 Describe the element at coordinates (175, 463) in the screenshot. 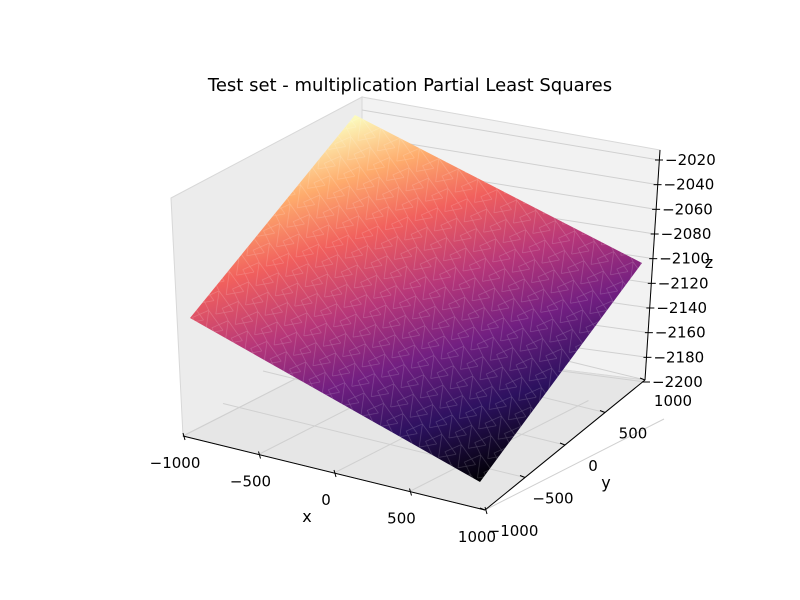

I see `x-tick-label: −1000` at that location.